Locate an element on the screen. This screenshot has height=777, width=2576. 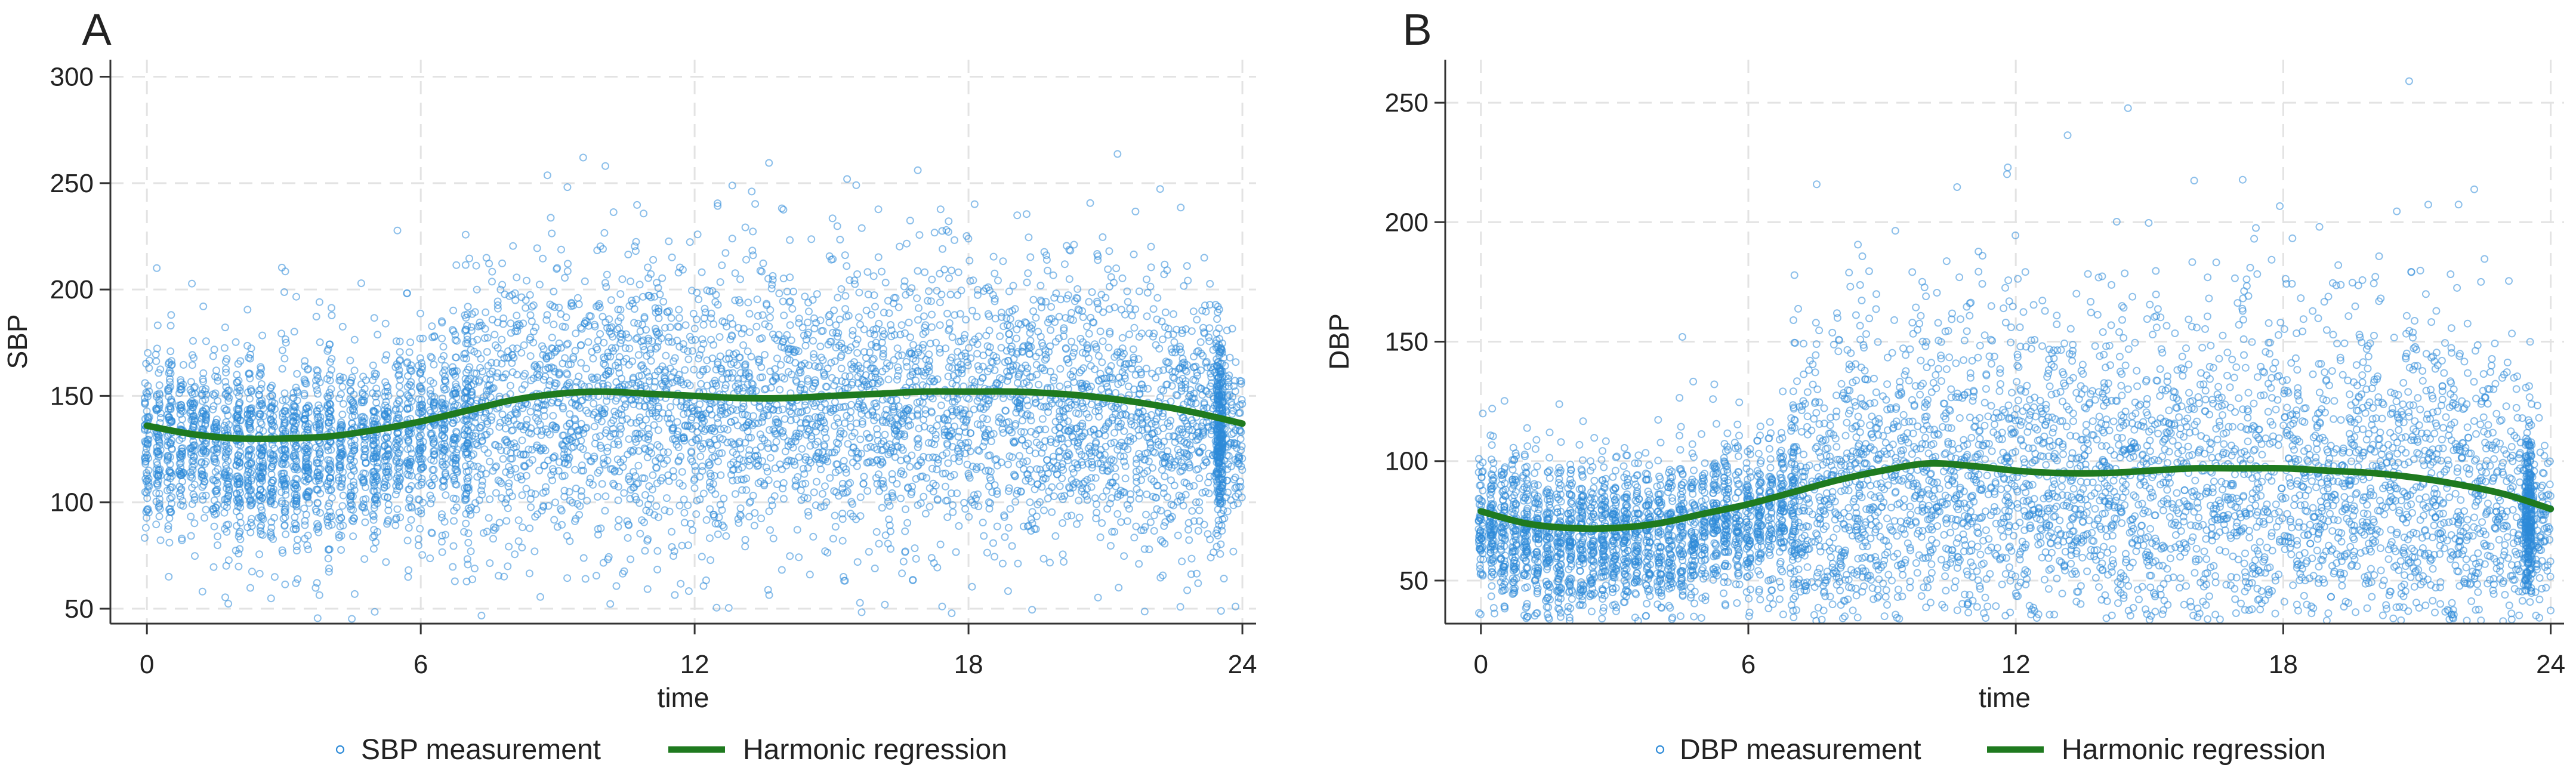
panel-label: A is located at coordinates (97, 30).